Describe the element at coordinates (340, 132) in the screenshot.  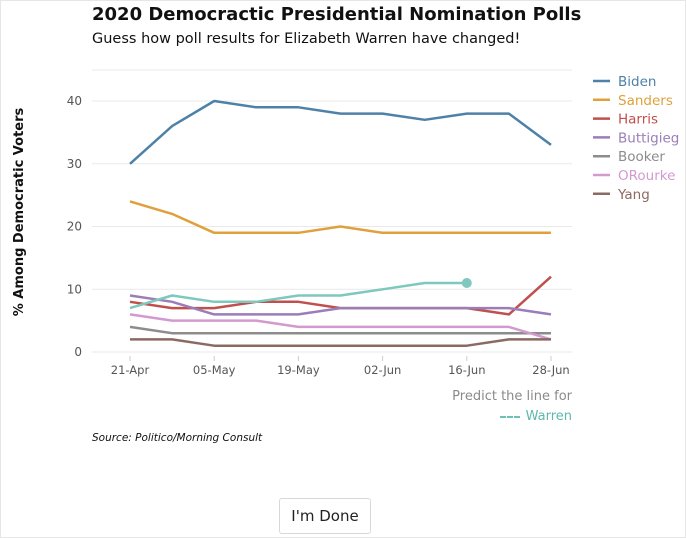
I see `series-line-biden` at that location.